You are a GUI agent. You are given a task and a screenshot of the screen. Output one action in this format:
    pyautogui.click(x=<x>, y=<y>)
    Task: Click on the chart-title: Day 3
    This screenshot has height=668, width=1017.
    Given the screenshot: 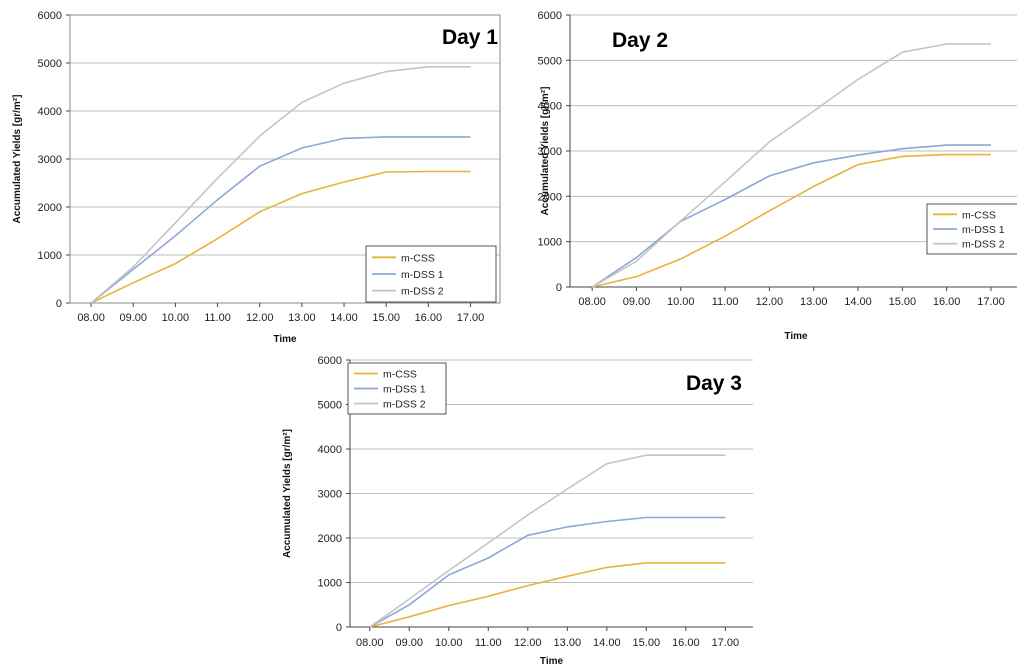 What is the action you would take?
    pyautogui.click(x=714, y=383)
    